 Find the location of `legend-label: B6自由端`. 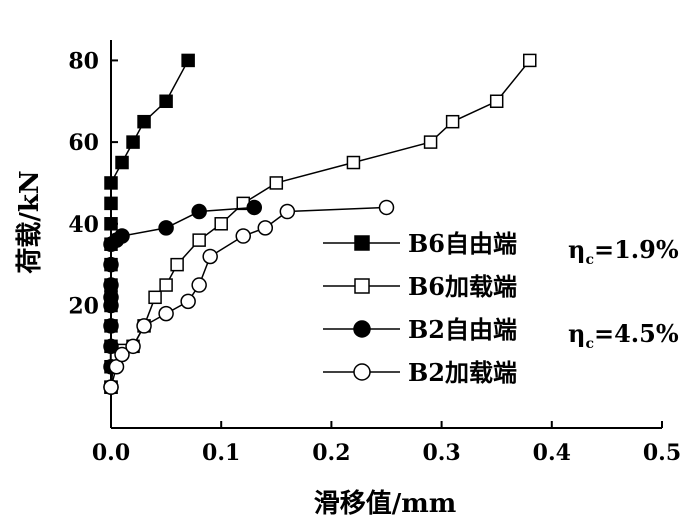

legend-label: B6自由端 is located at coordinates (462, 243).